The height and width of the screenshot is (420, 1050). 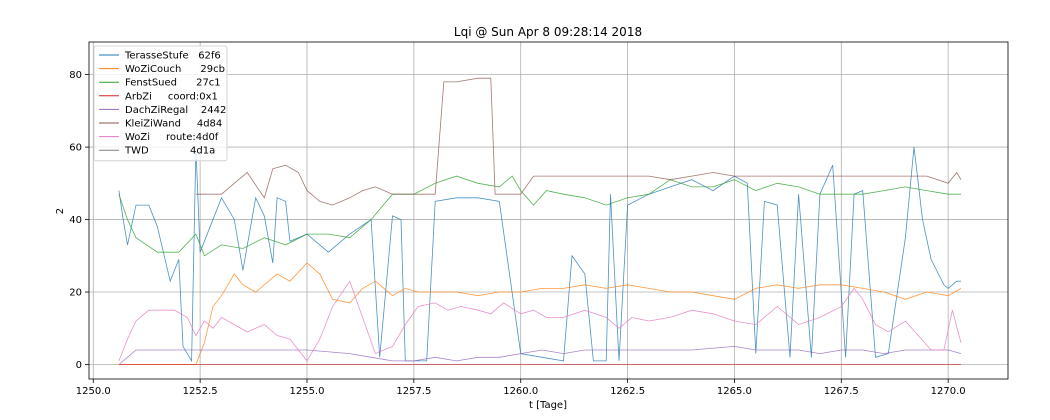 What do you see at coordinates (520, 391) in the screenshot?
I see `x-tick-label: 1260.0` at bounding box center [520, 391].